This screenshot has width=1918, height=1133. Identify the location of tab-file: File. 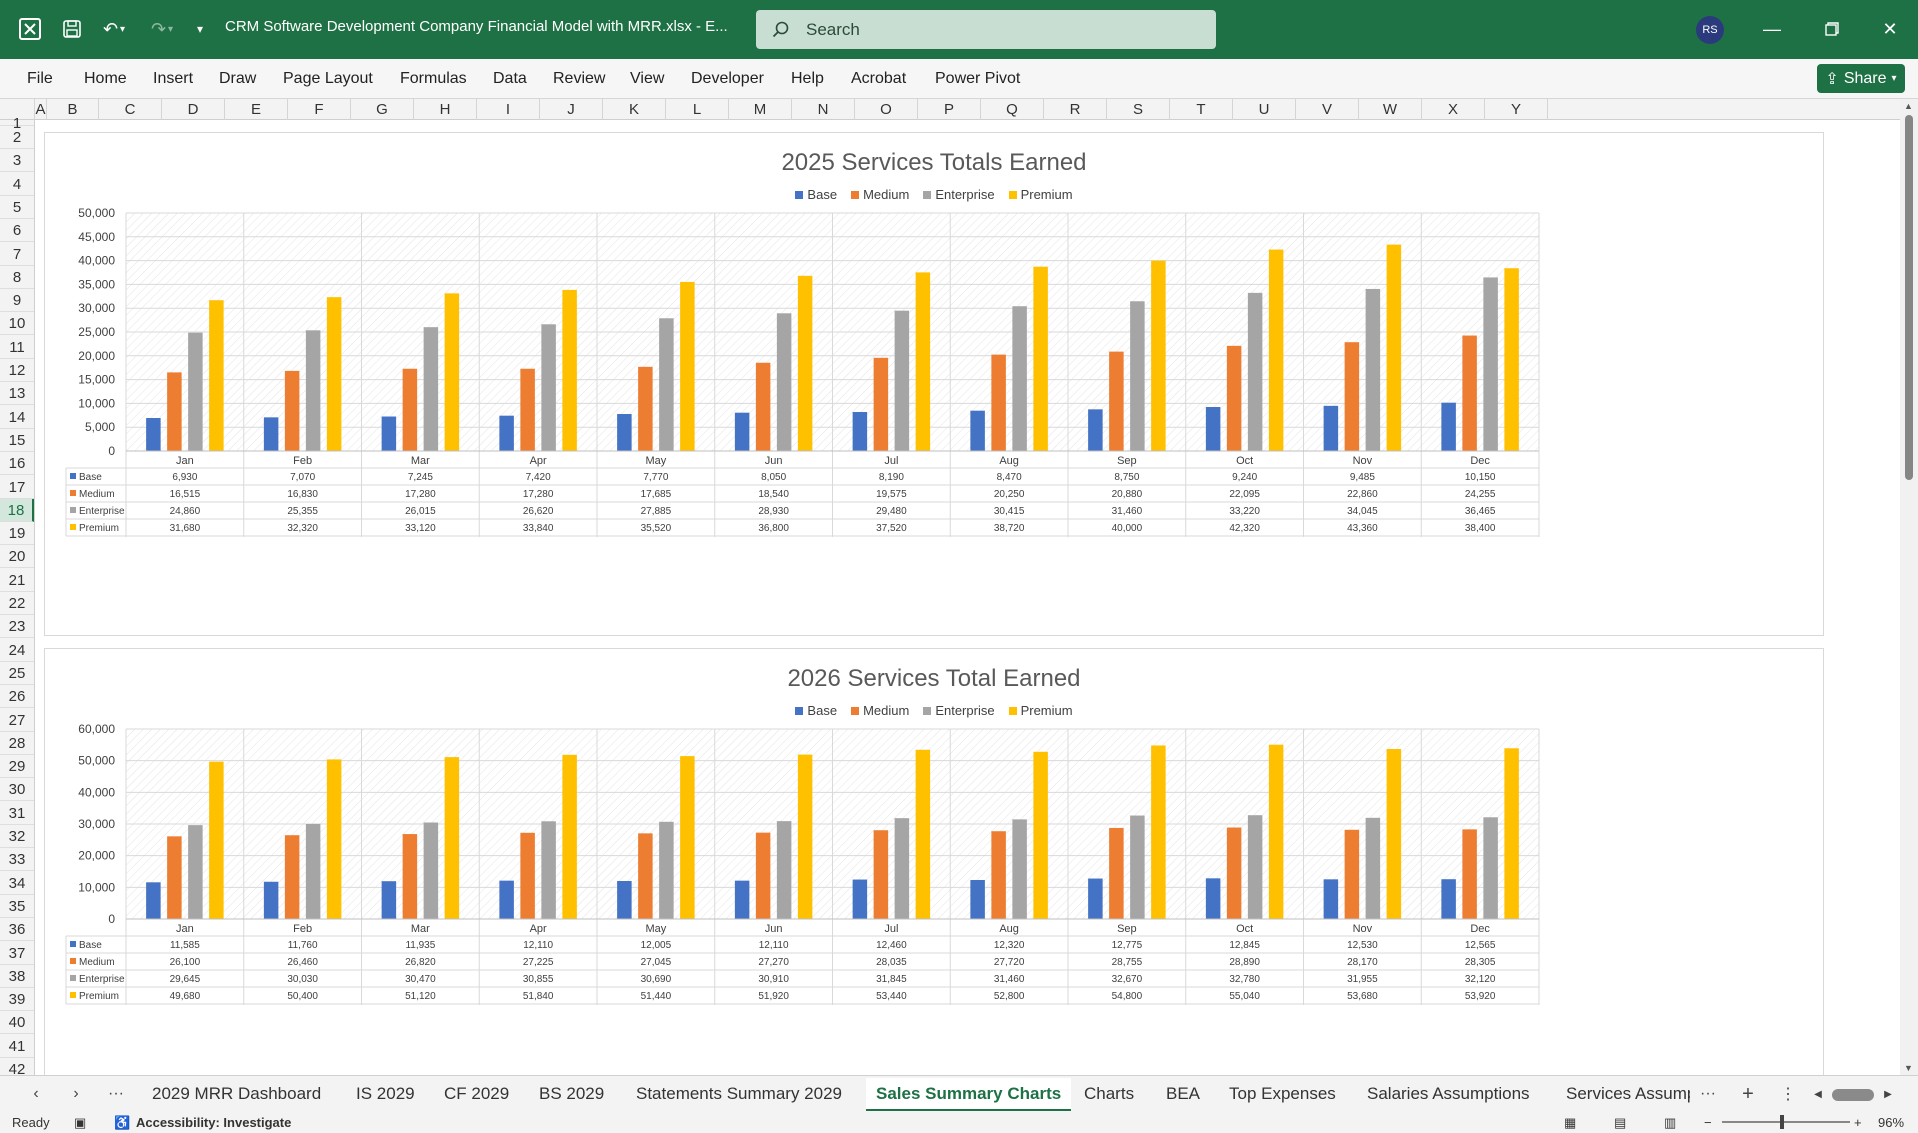
(40, 78).